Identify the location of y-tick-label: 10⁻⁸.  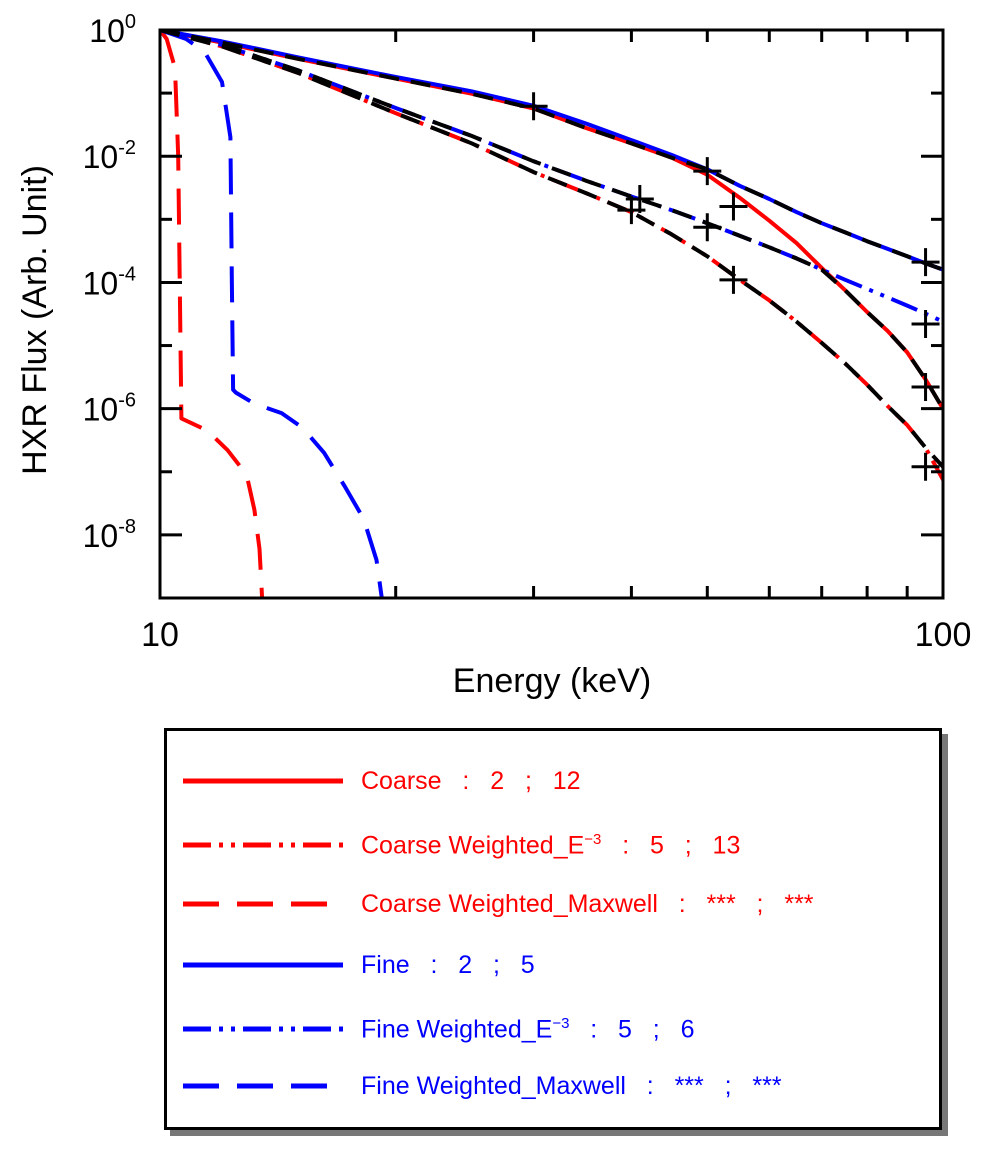
(109, 535).